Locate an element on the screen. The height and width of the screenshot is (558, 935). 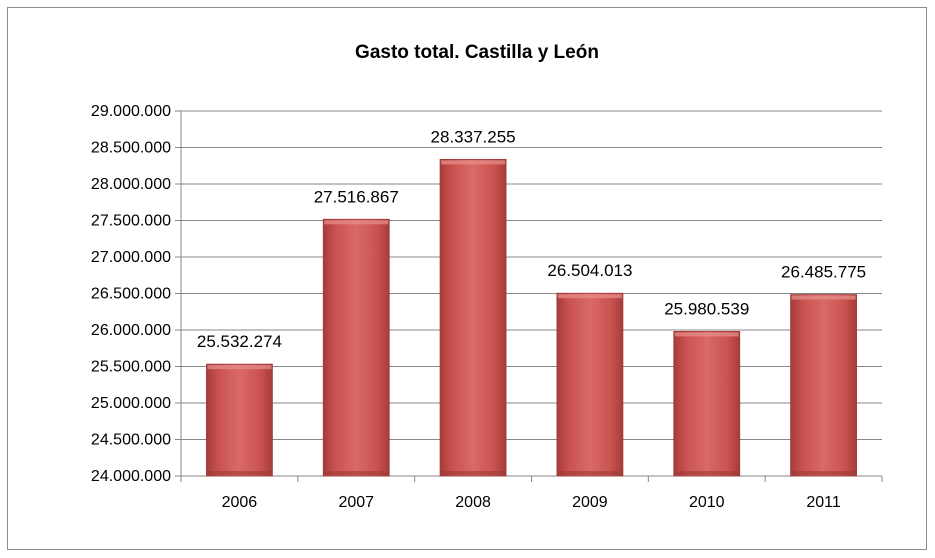
bar-2011 is located at coordinates (823, 385).